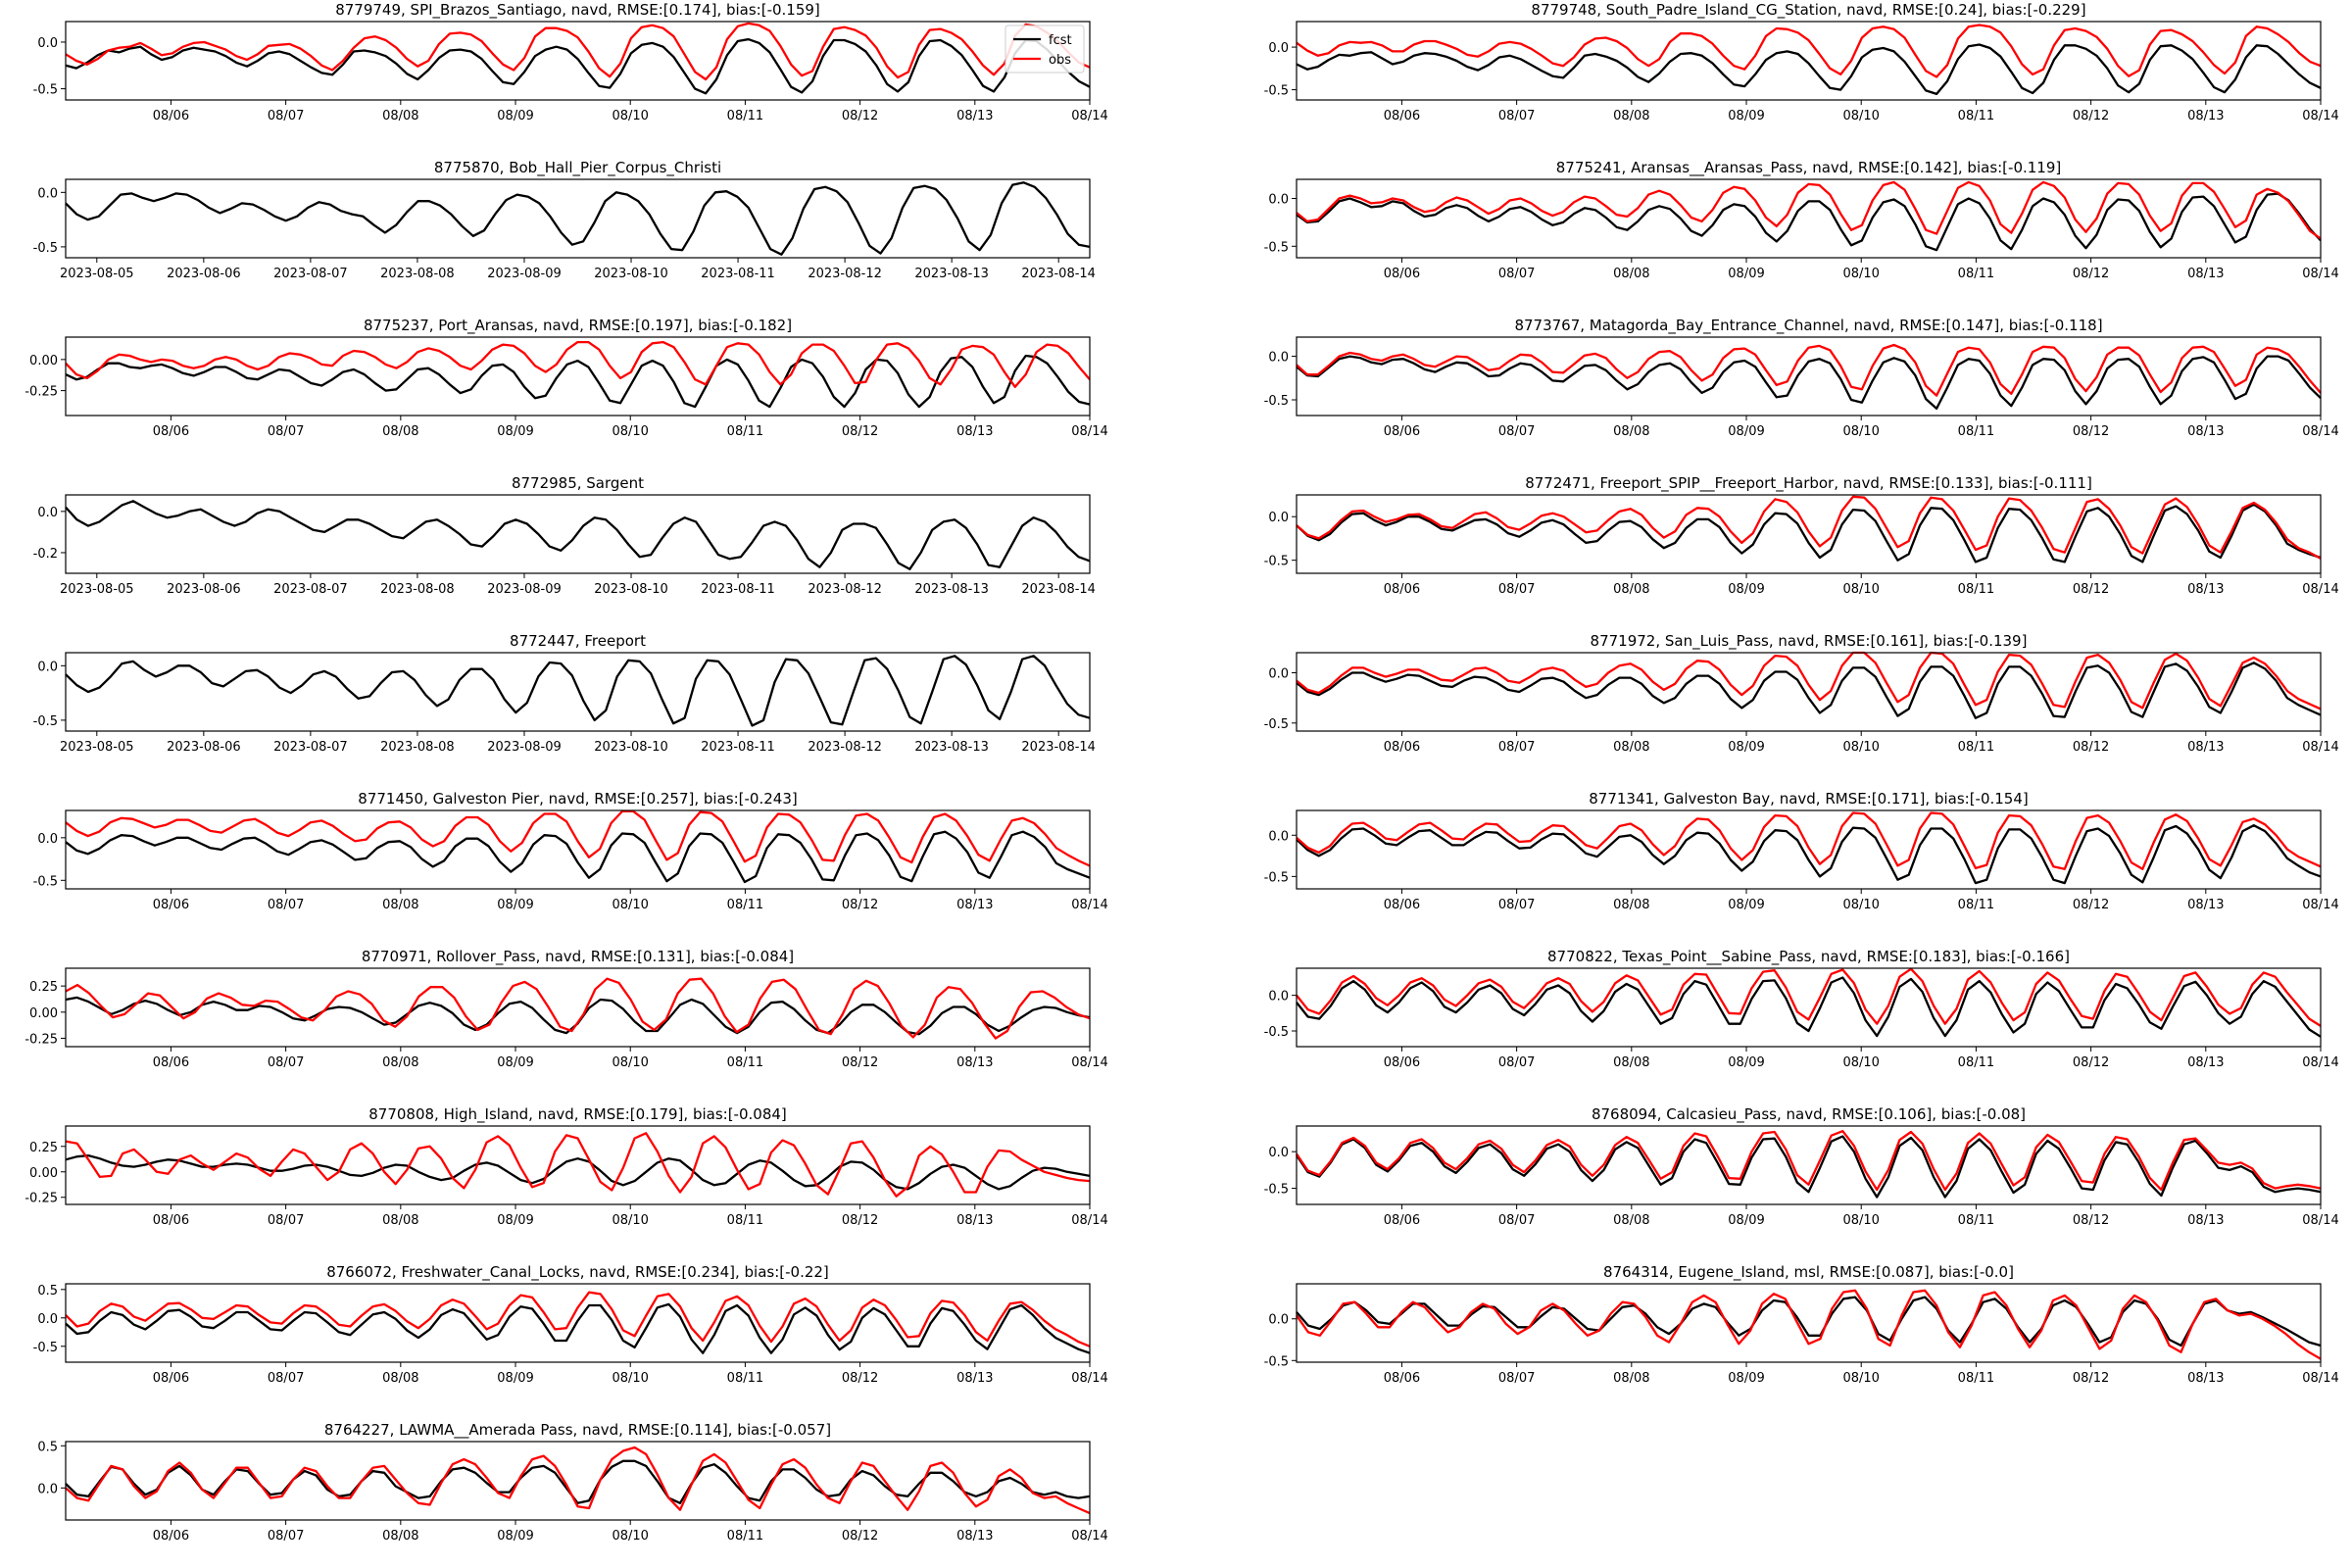 Image resolution: width=2352 pixels, height=1568 pixels. Describe the element at coordinates (1044, 49) in the screenshot. I see `legend: fcst obs` at that location.